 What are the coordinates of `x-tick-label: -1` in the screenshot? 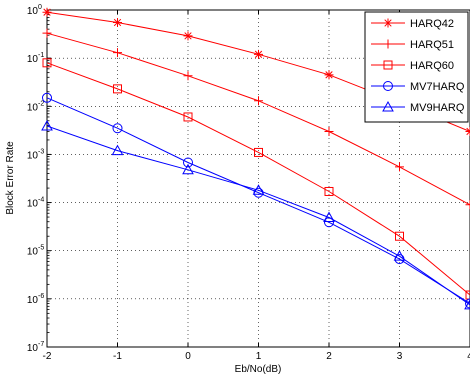 It's located at (117, 356).